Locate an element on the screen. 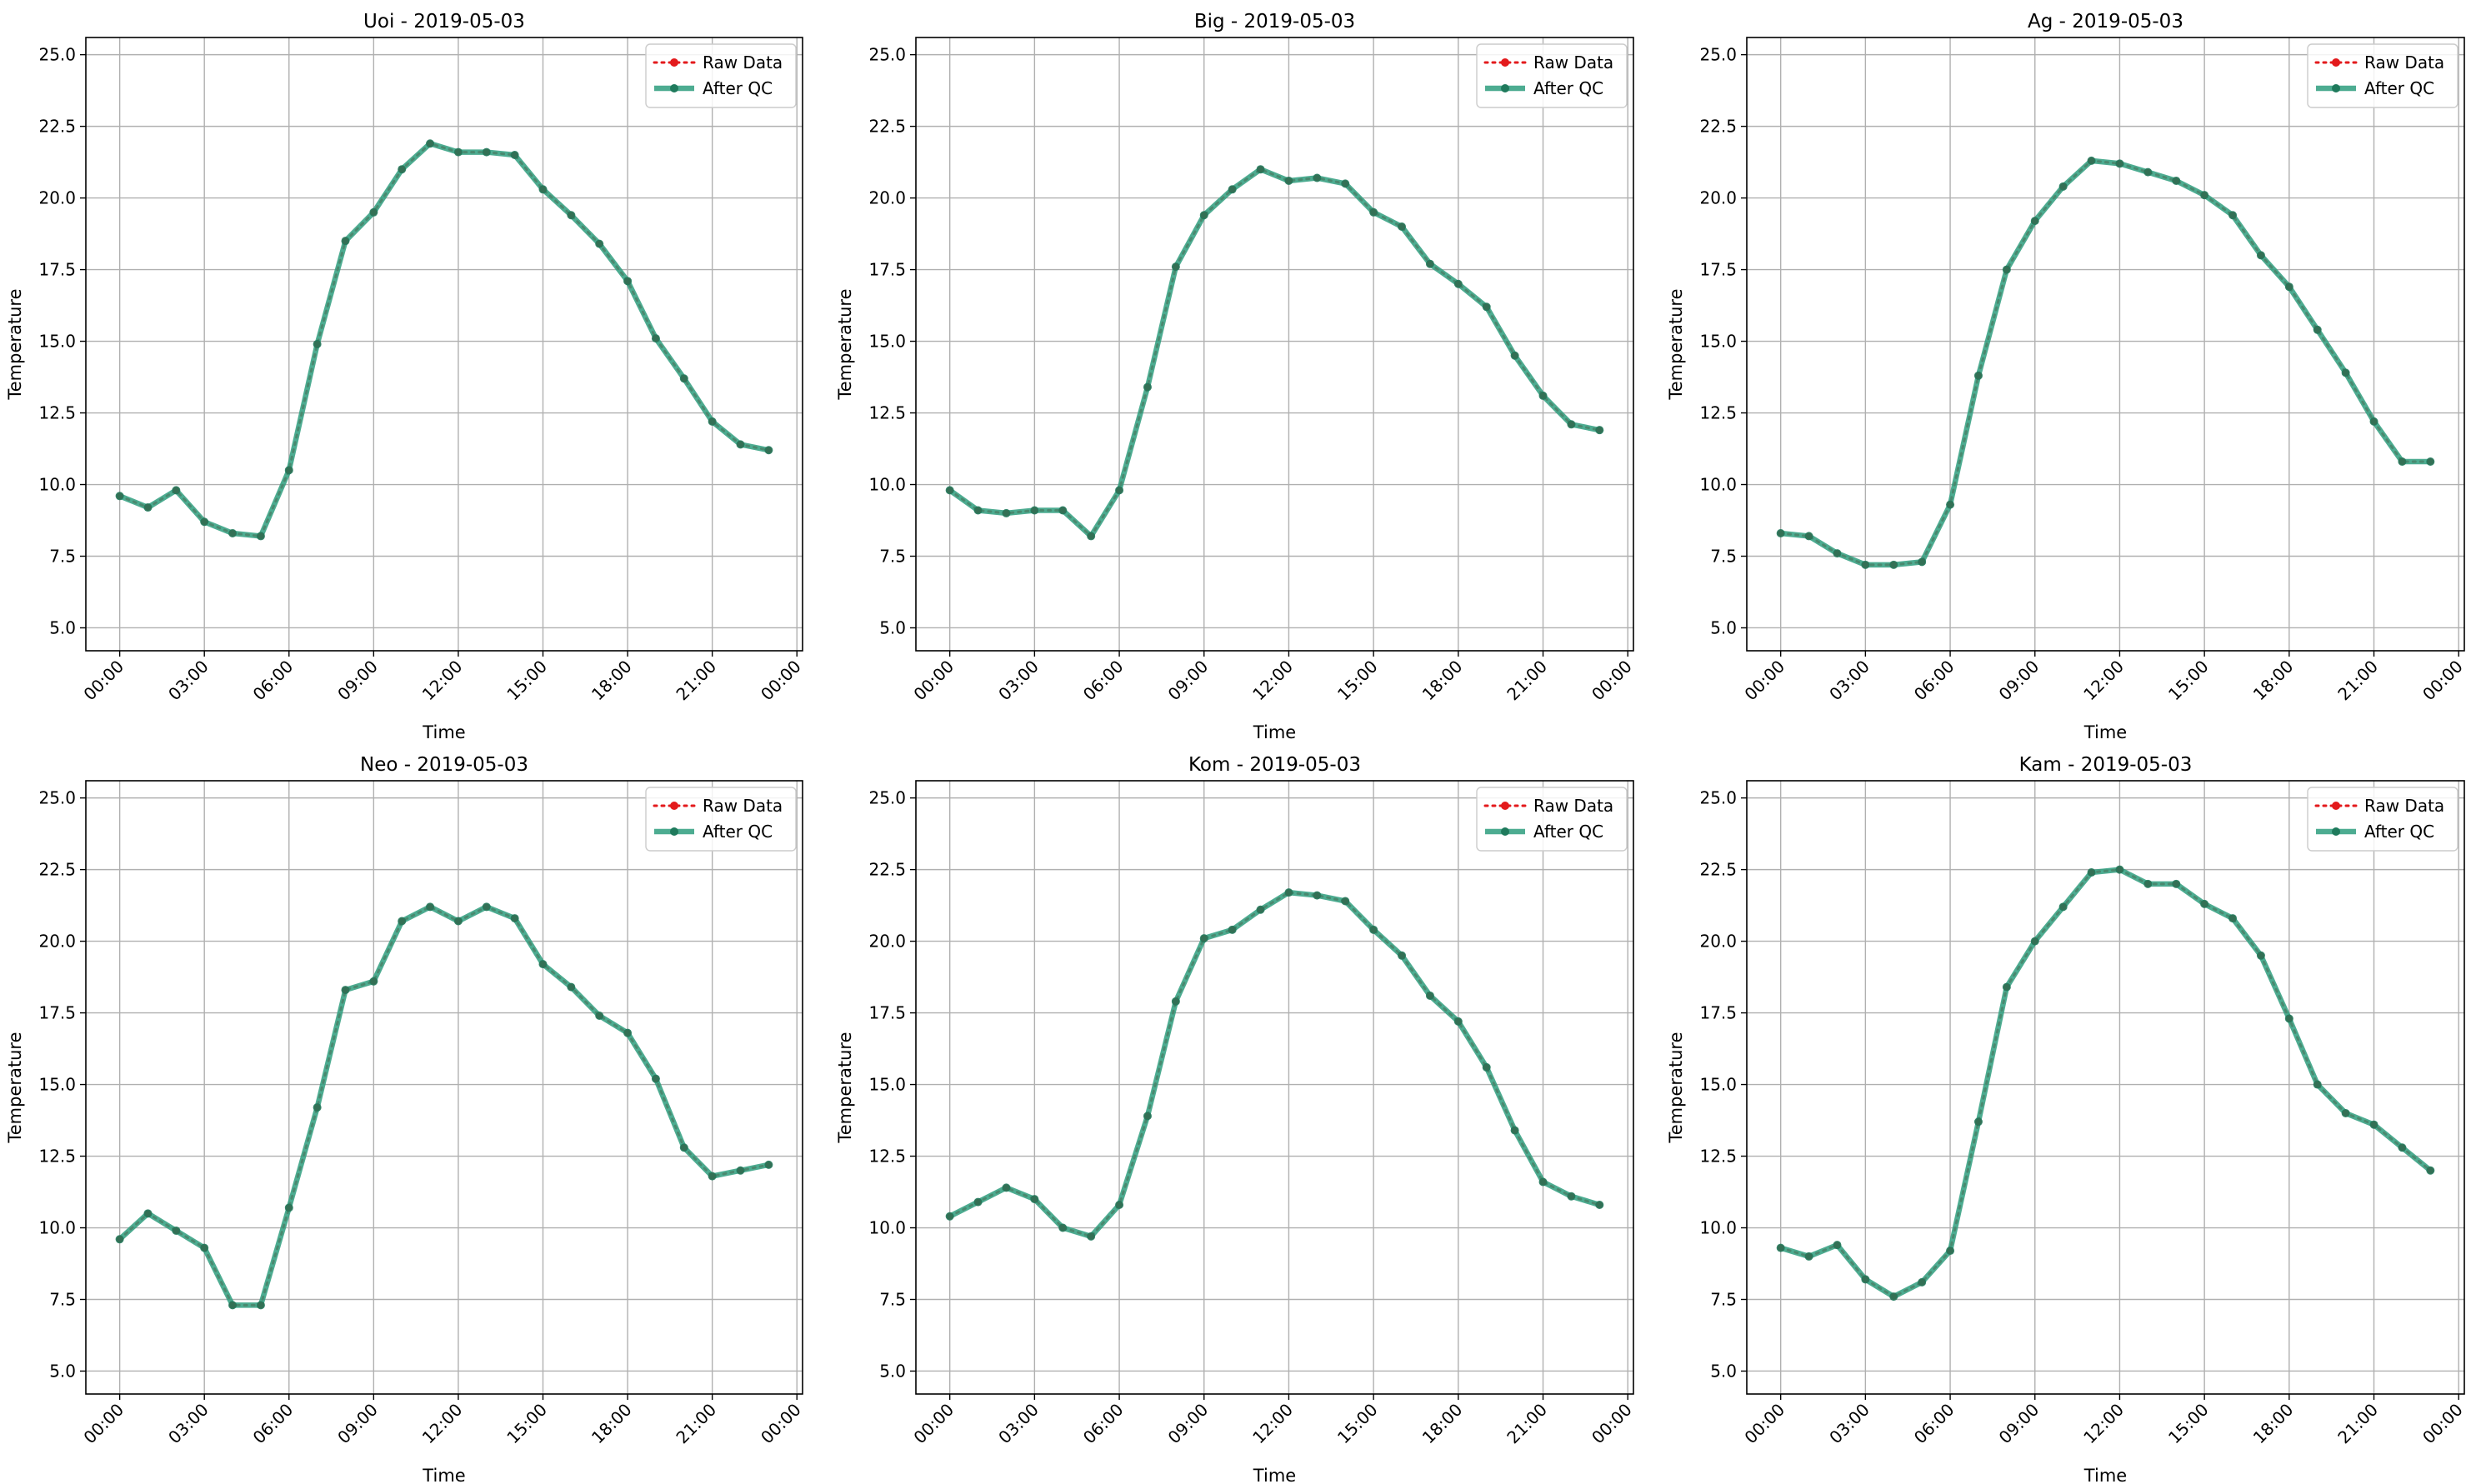 The width and height of the screenshot is (2486, 1484). x-tick-label: 09:00 is located at coordinates (357, 1424).